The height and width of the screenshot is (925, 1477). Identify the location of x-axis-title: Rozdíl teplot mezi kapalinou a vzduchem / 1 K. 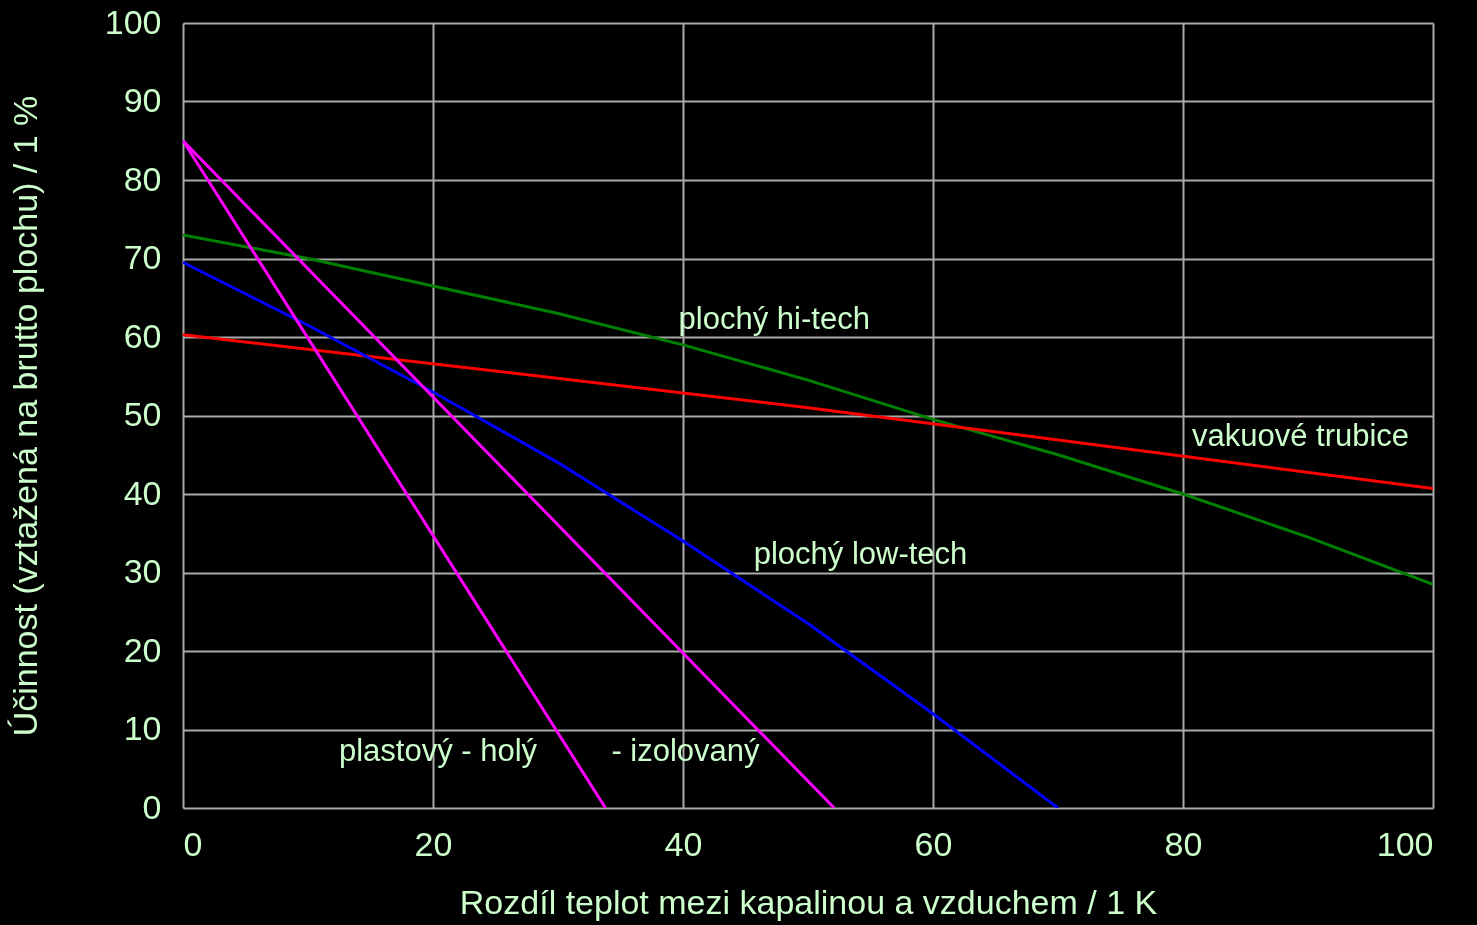
(808, 901).